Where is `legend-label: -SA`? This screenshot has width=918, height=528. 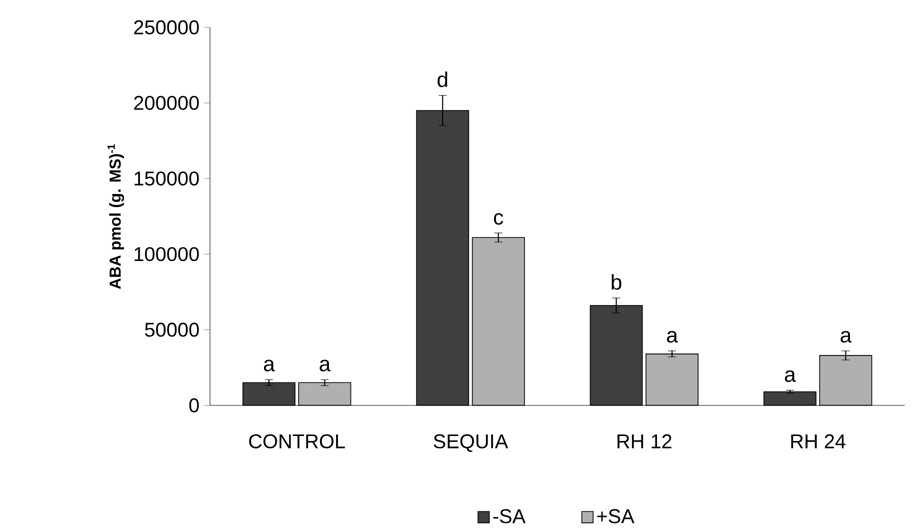 legend-label: -SA is located at coordinates (509, 516).